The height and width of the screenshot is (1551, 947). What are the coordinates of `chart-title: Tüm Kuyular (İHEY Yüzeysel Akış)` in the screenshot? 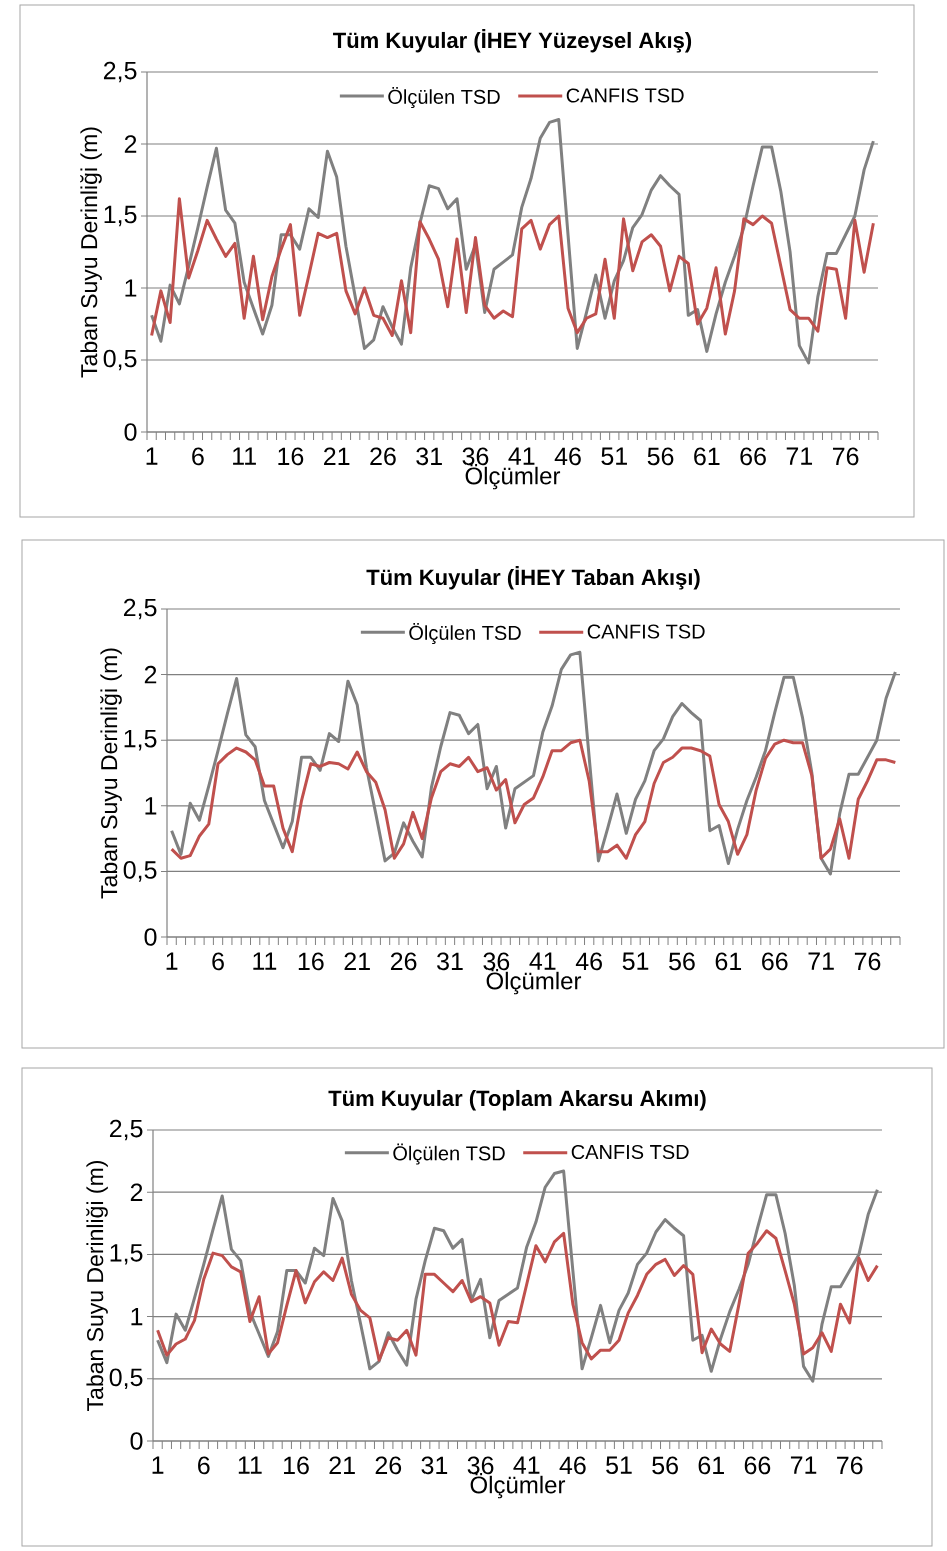 It's located at (512, 41).